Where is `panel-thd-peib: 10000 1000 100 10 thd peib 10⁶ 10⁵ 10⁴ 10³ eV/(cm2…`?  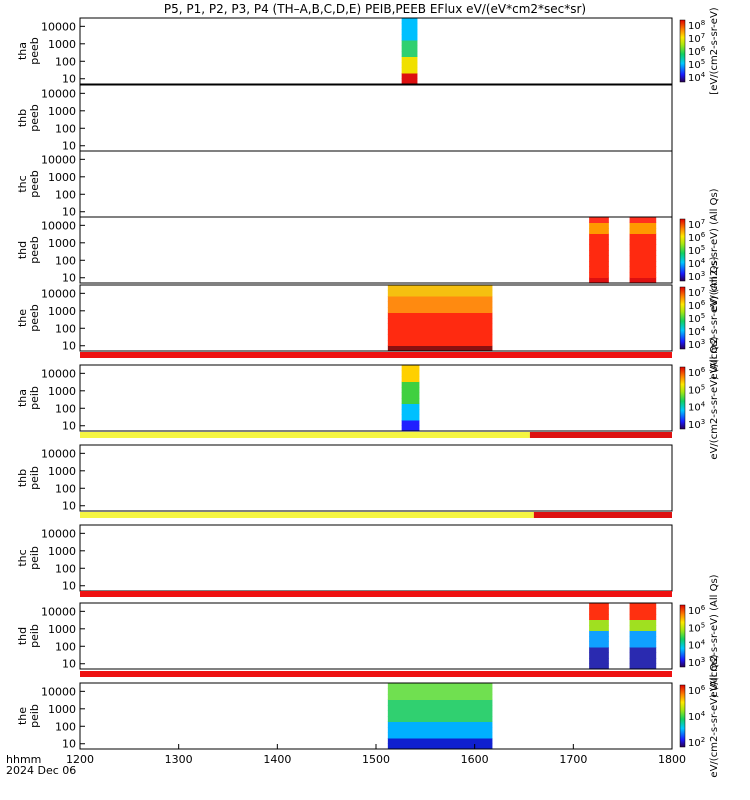 panel-thd-peib: 10000 1000 100 10 thd peib 10⁶ 10⁵ 10⁴ 10³ eV/(cm2… is located at coordinates (368, 635).